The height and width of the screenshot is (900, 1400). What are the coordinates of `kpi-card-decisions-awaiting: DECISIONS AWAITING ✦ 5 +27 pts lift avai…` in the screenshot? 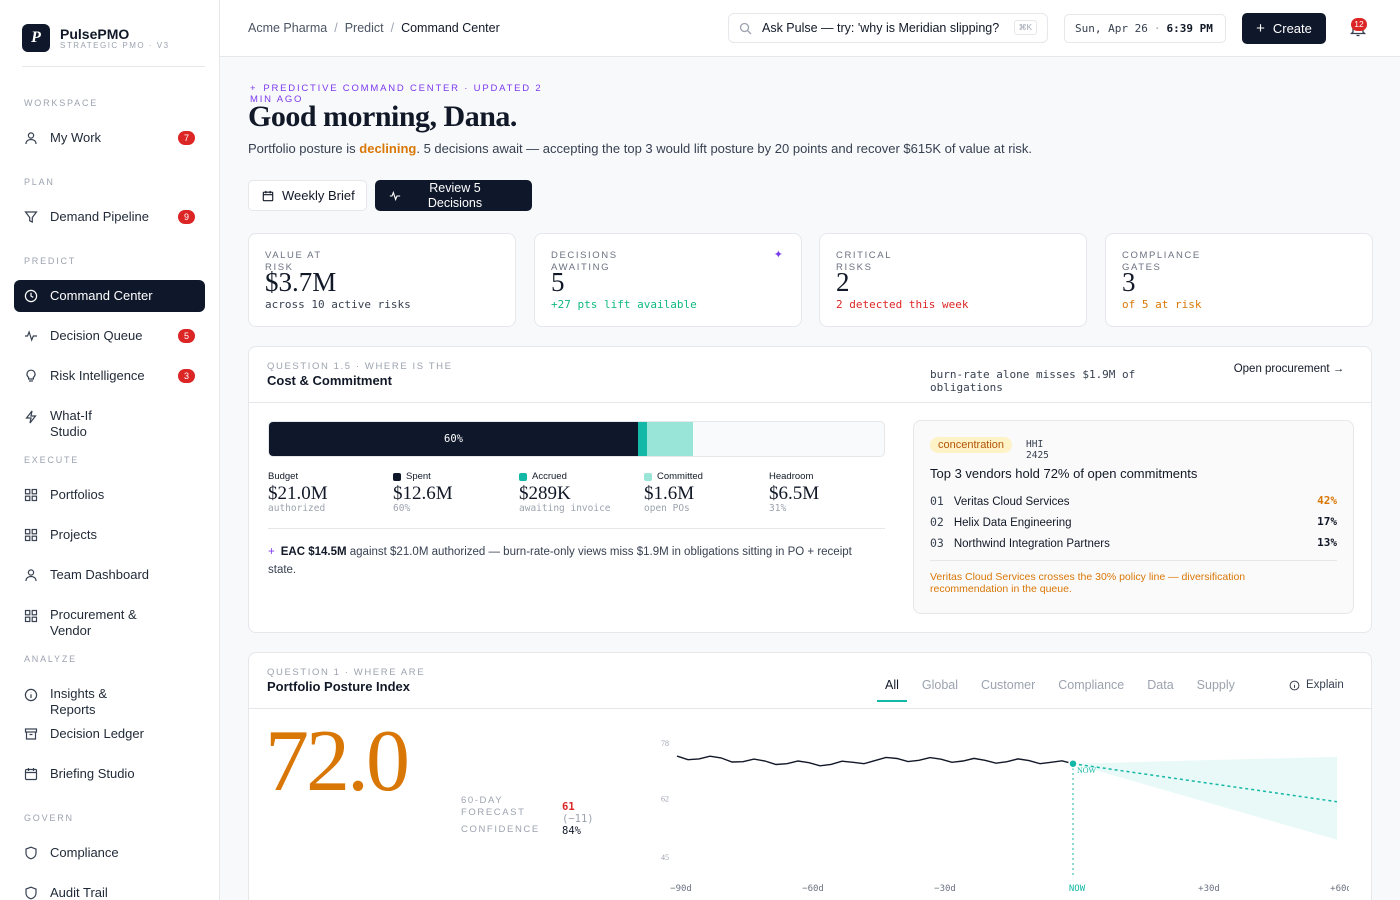 It's located at (668, 280).